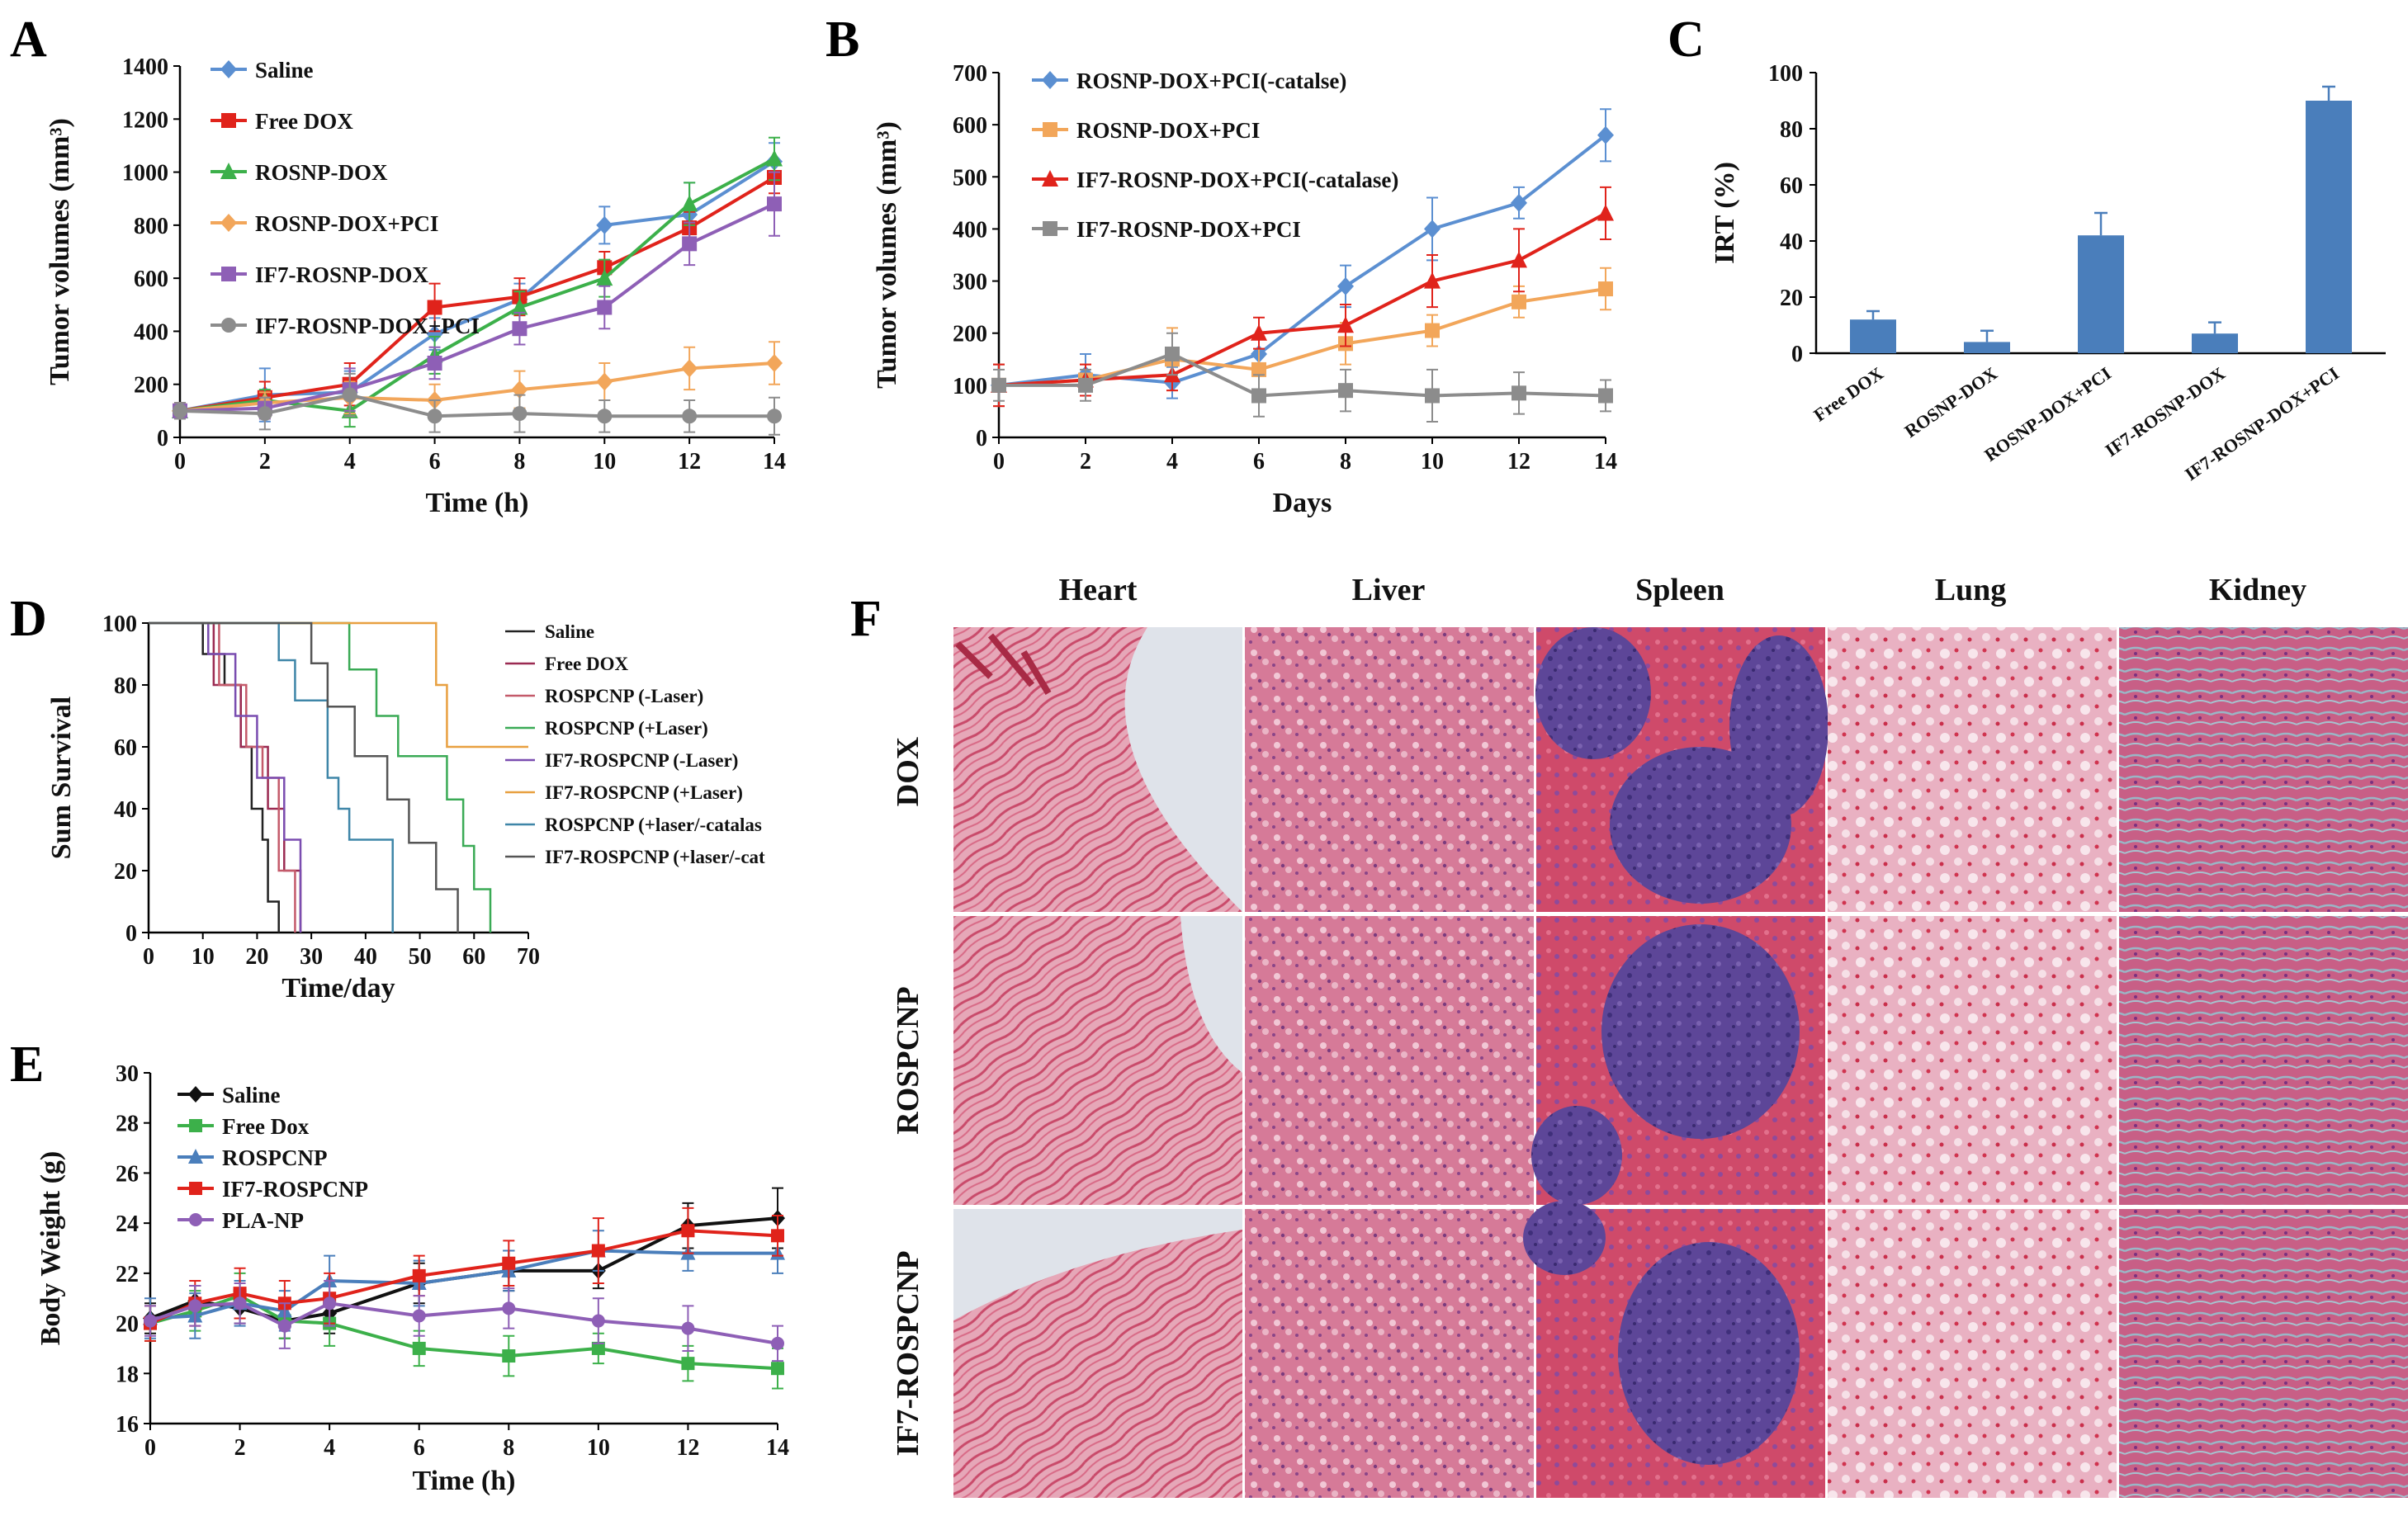 This screenshot has width=2408, height=1516. What do you see at coordinates (350, 462) in the screenshot?
I see `chart-a-xtick-label: 4` at bounding box center [350, 462].